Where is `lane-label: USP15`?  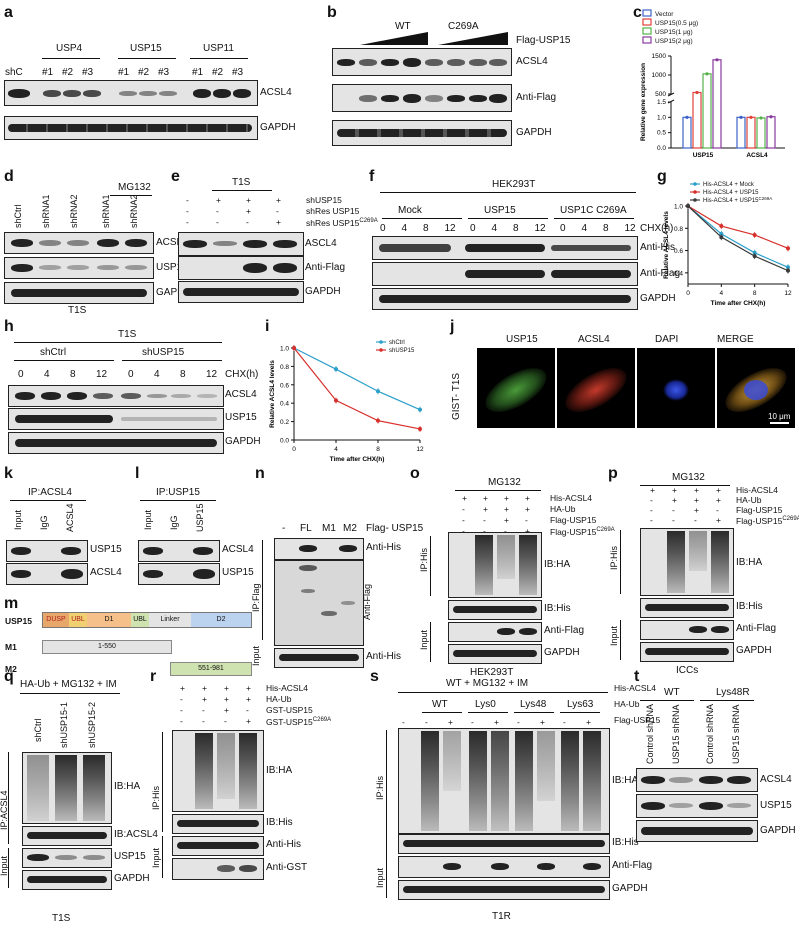
lane-label: USP15 is located at coordinates (200, 517).